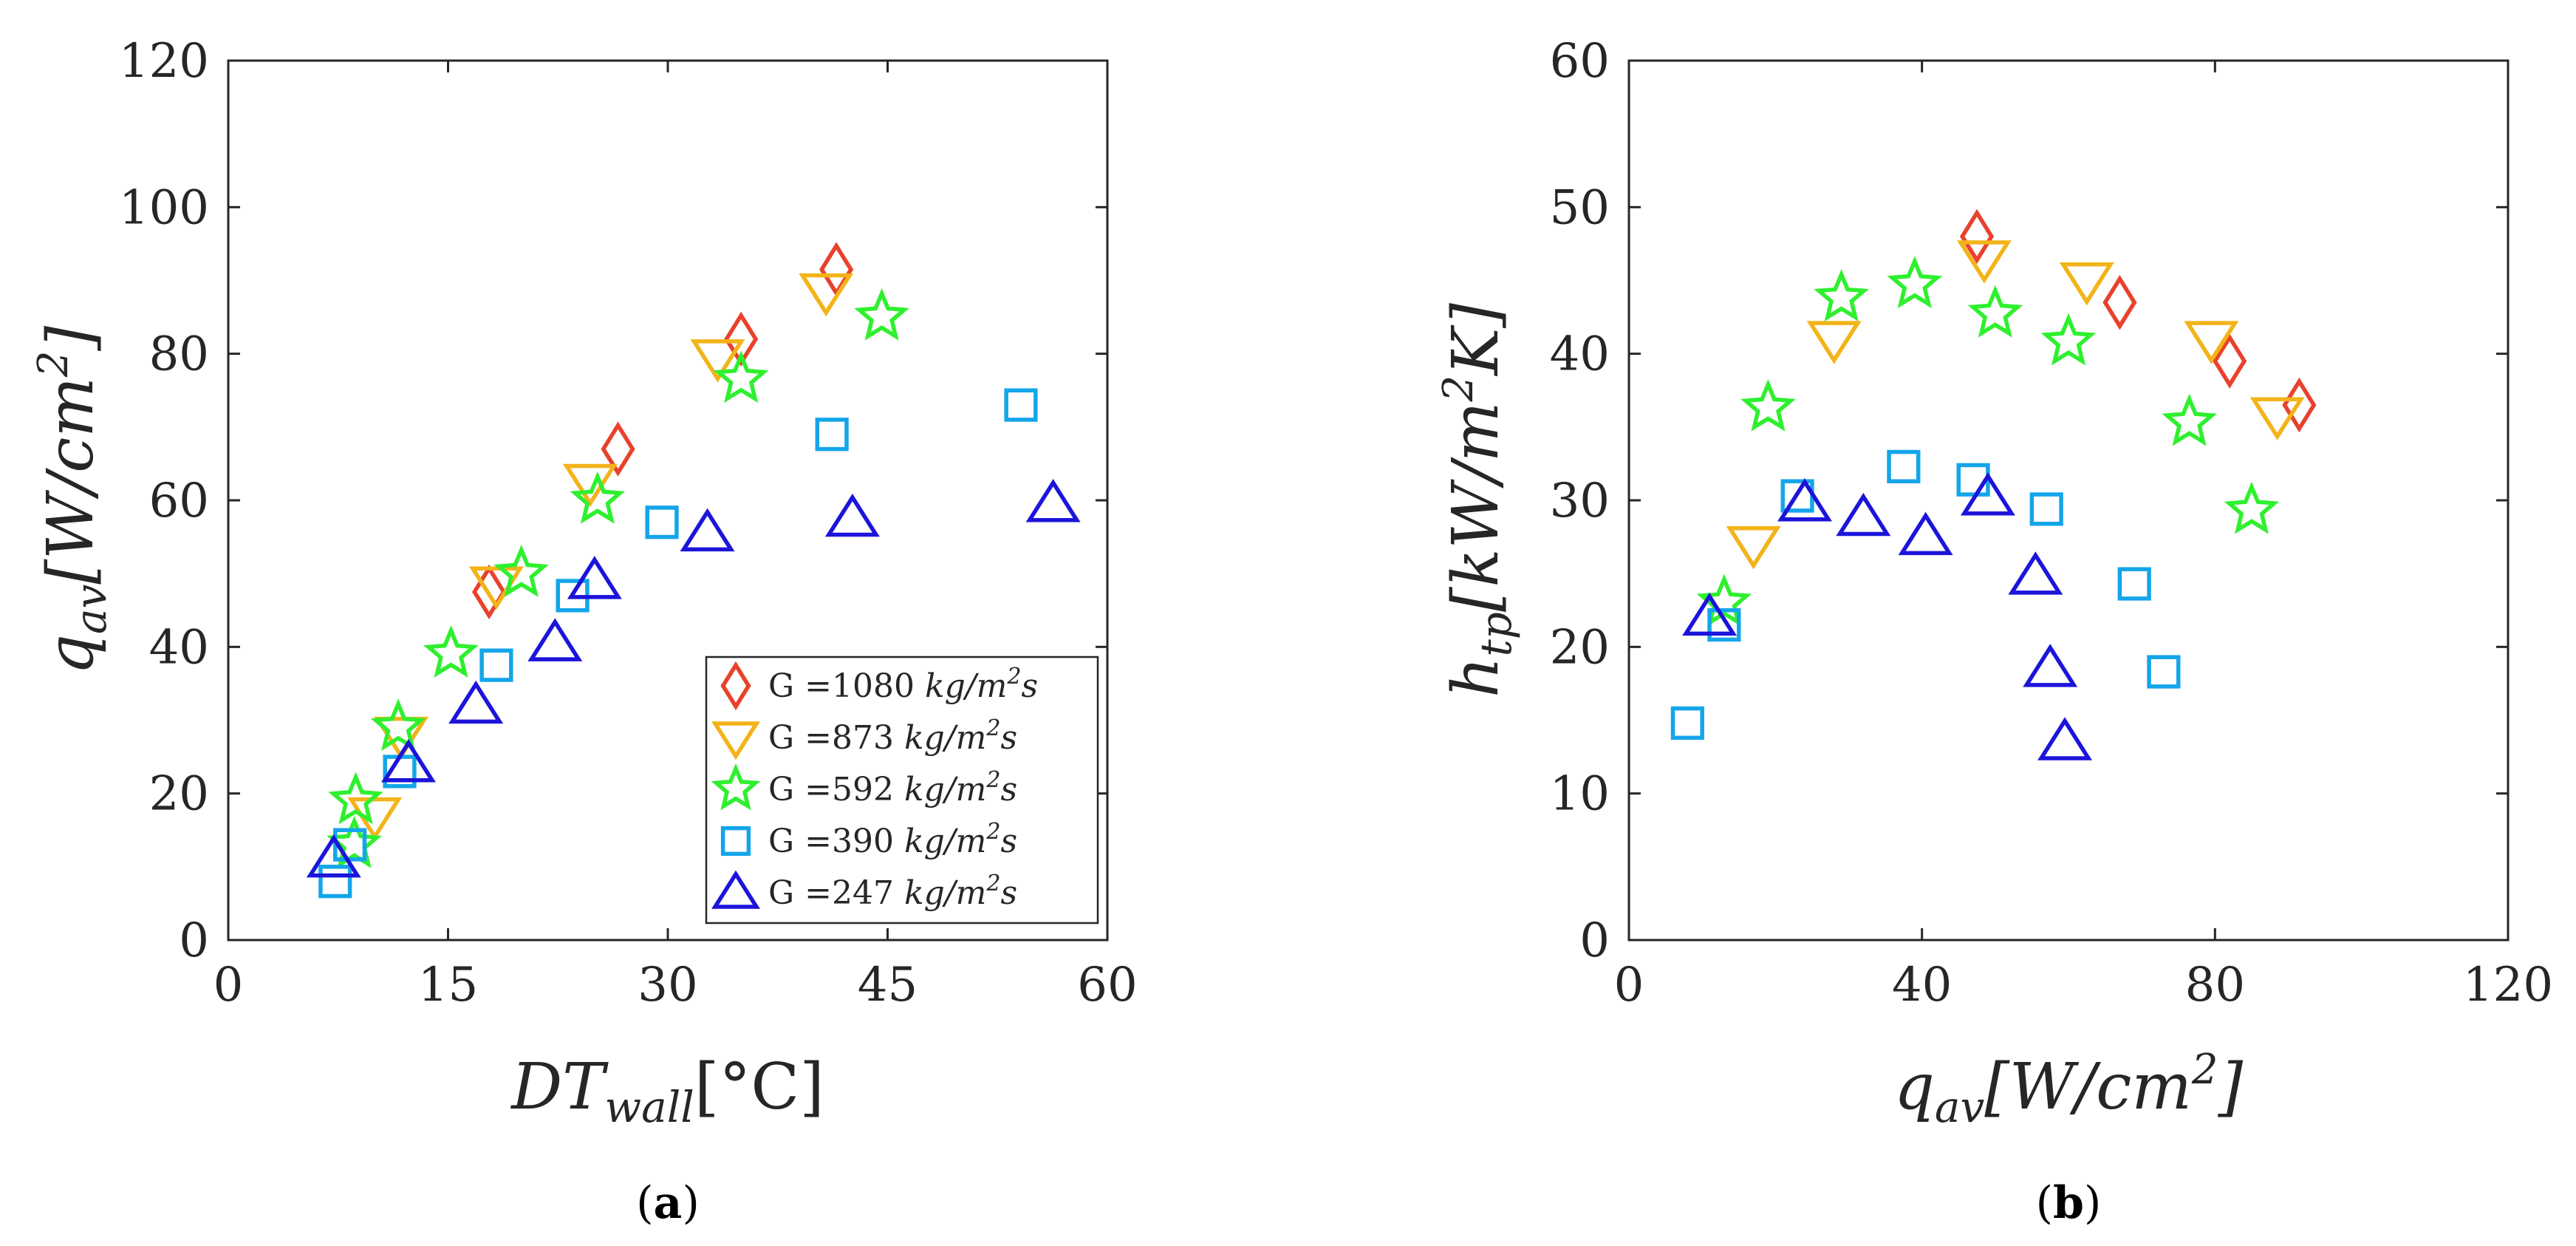 Image resolution: width=2576 pixels, height=1246 pixels. Describe the element at coordinates (736, 686) in the screenshot. I see `legend-marker-s1080` at that location.